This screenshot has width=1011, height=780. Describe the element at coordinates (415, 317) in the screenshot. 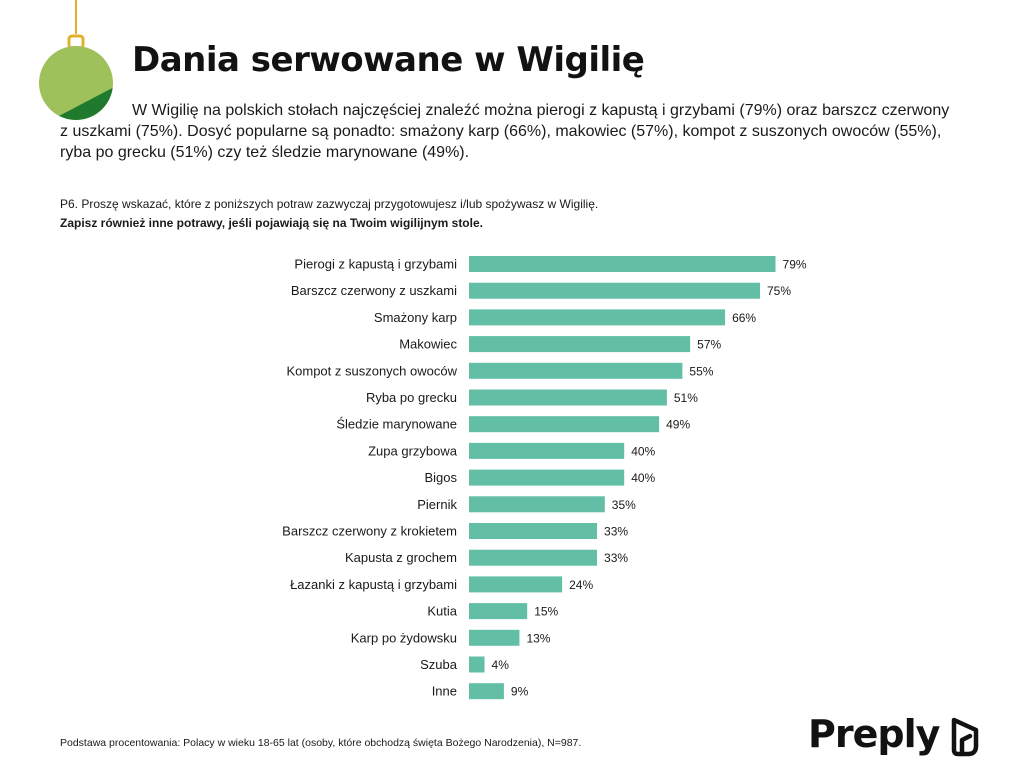

I see `category-label: Smażony karp` at that location.